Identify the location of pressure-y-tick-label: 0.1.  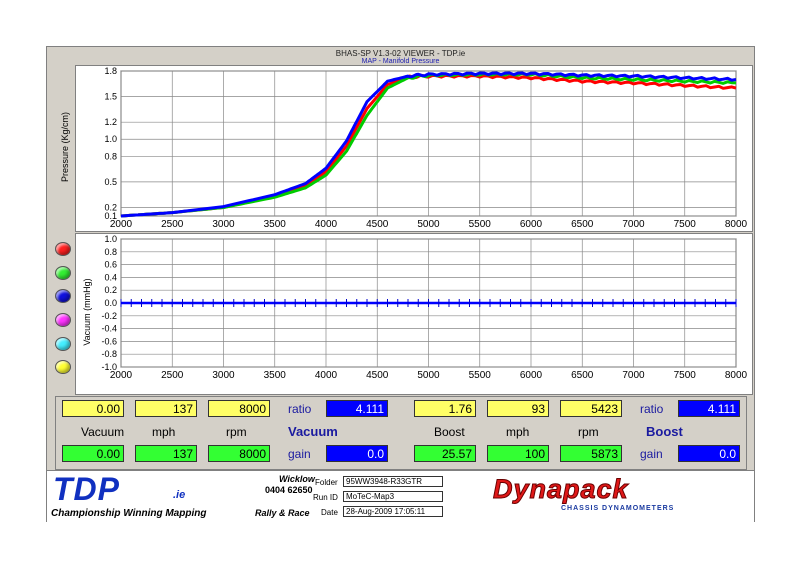
(110, 216).